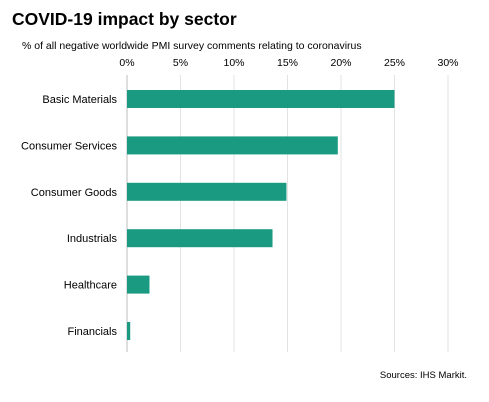  I want to click on x-tick-label: 0%, so click(126, 63).